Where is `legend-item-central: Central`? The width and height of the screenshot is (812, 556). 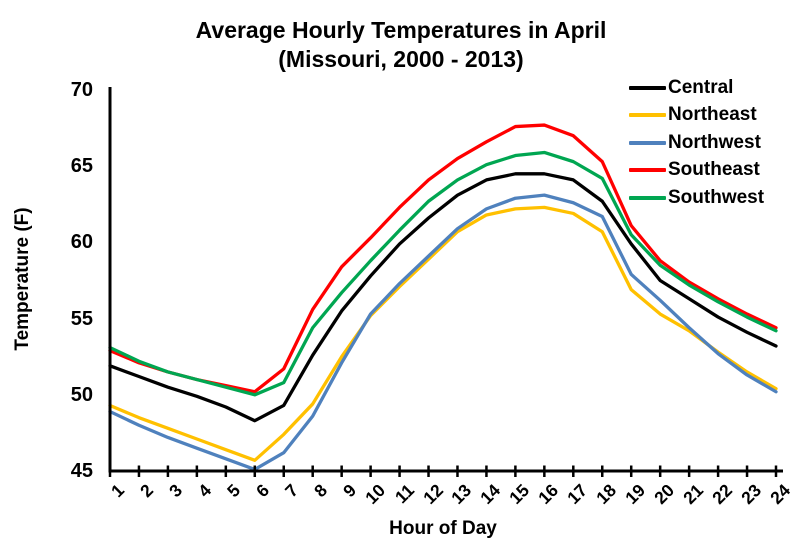 legend-item-central: Central is located at coordinates (696, 88).